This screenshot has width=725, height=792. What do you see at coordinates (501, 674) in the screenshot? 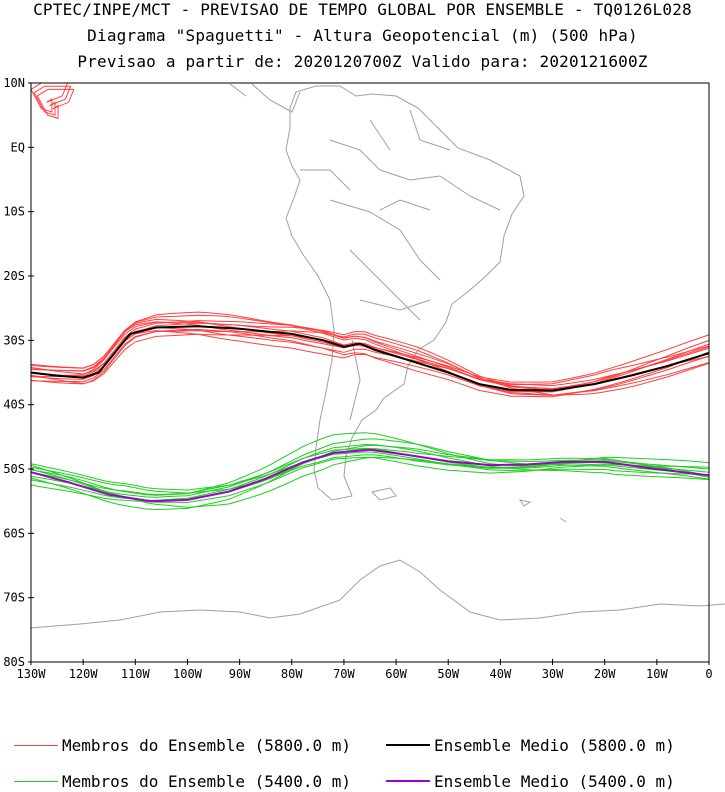
I see `lon-label: 40W` at bounding box center [501, 674].